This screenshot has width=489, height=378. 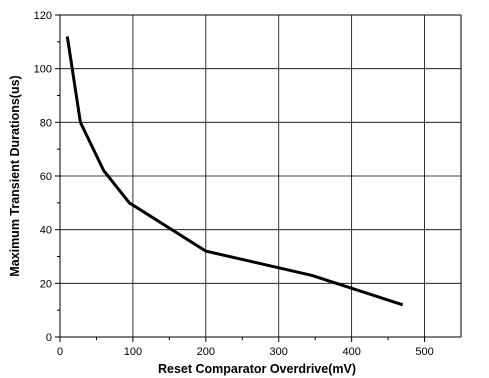 What do you see at coordinates (46, 177) in the screenshot?
I see `y-tick-label: 60` at bounding box center [46, 177].